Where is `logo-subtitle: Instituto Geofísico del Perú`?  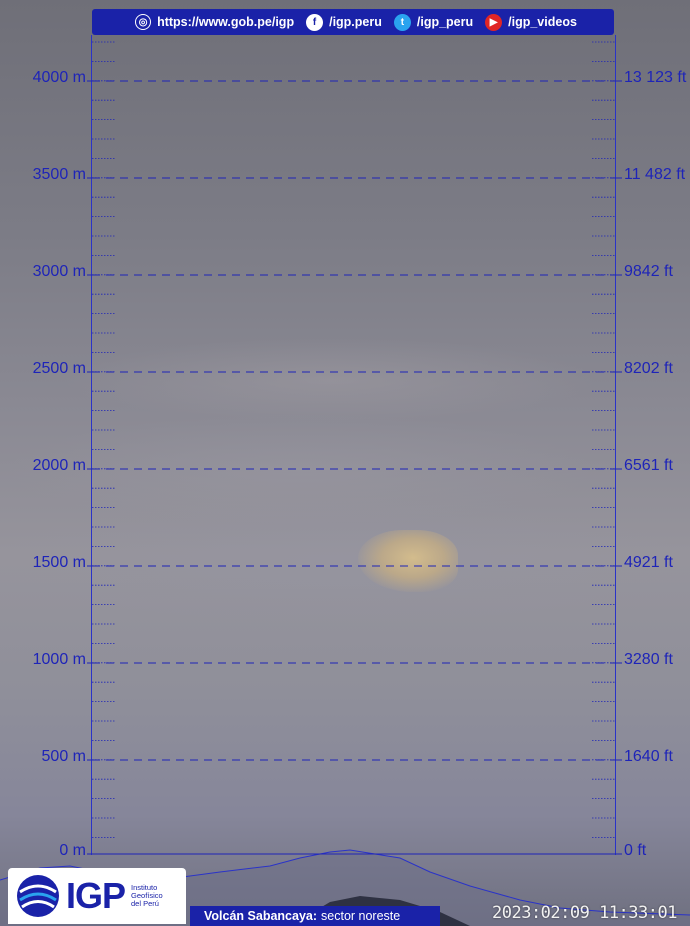 logo-subtitle: Instituto Geofísico del Perú is located at coordinates (147, 895).